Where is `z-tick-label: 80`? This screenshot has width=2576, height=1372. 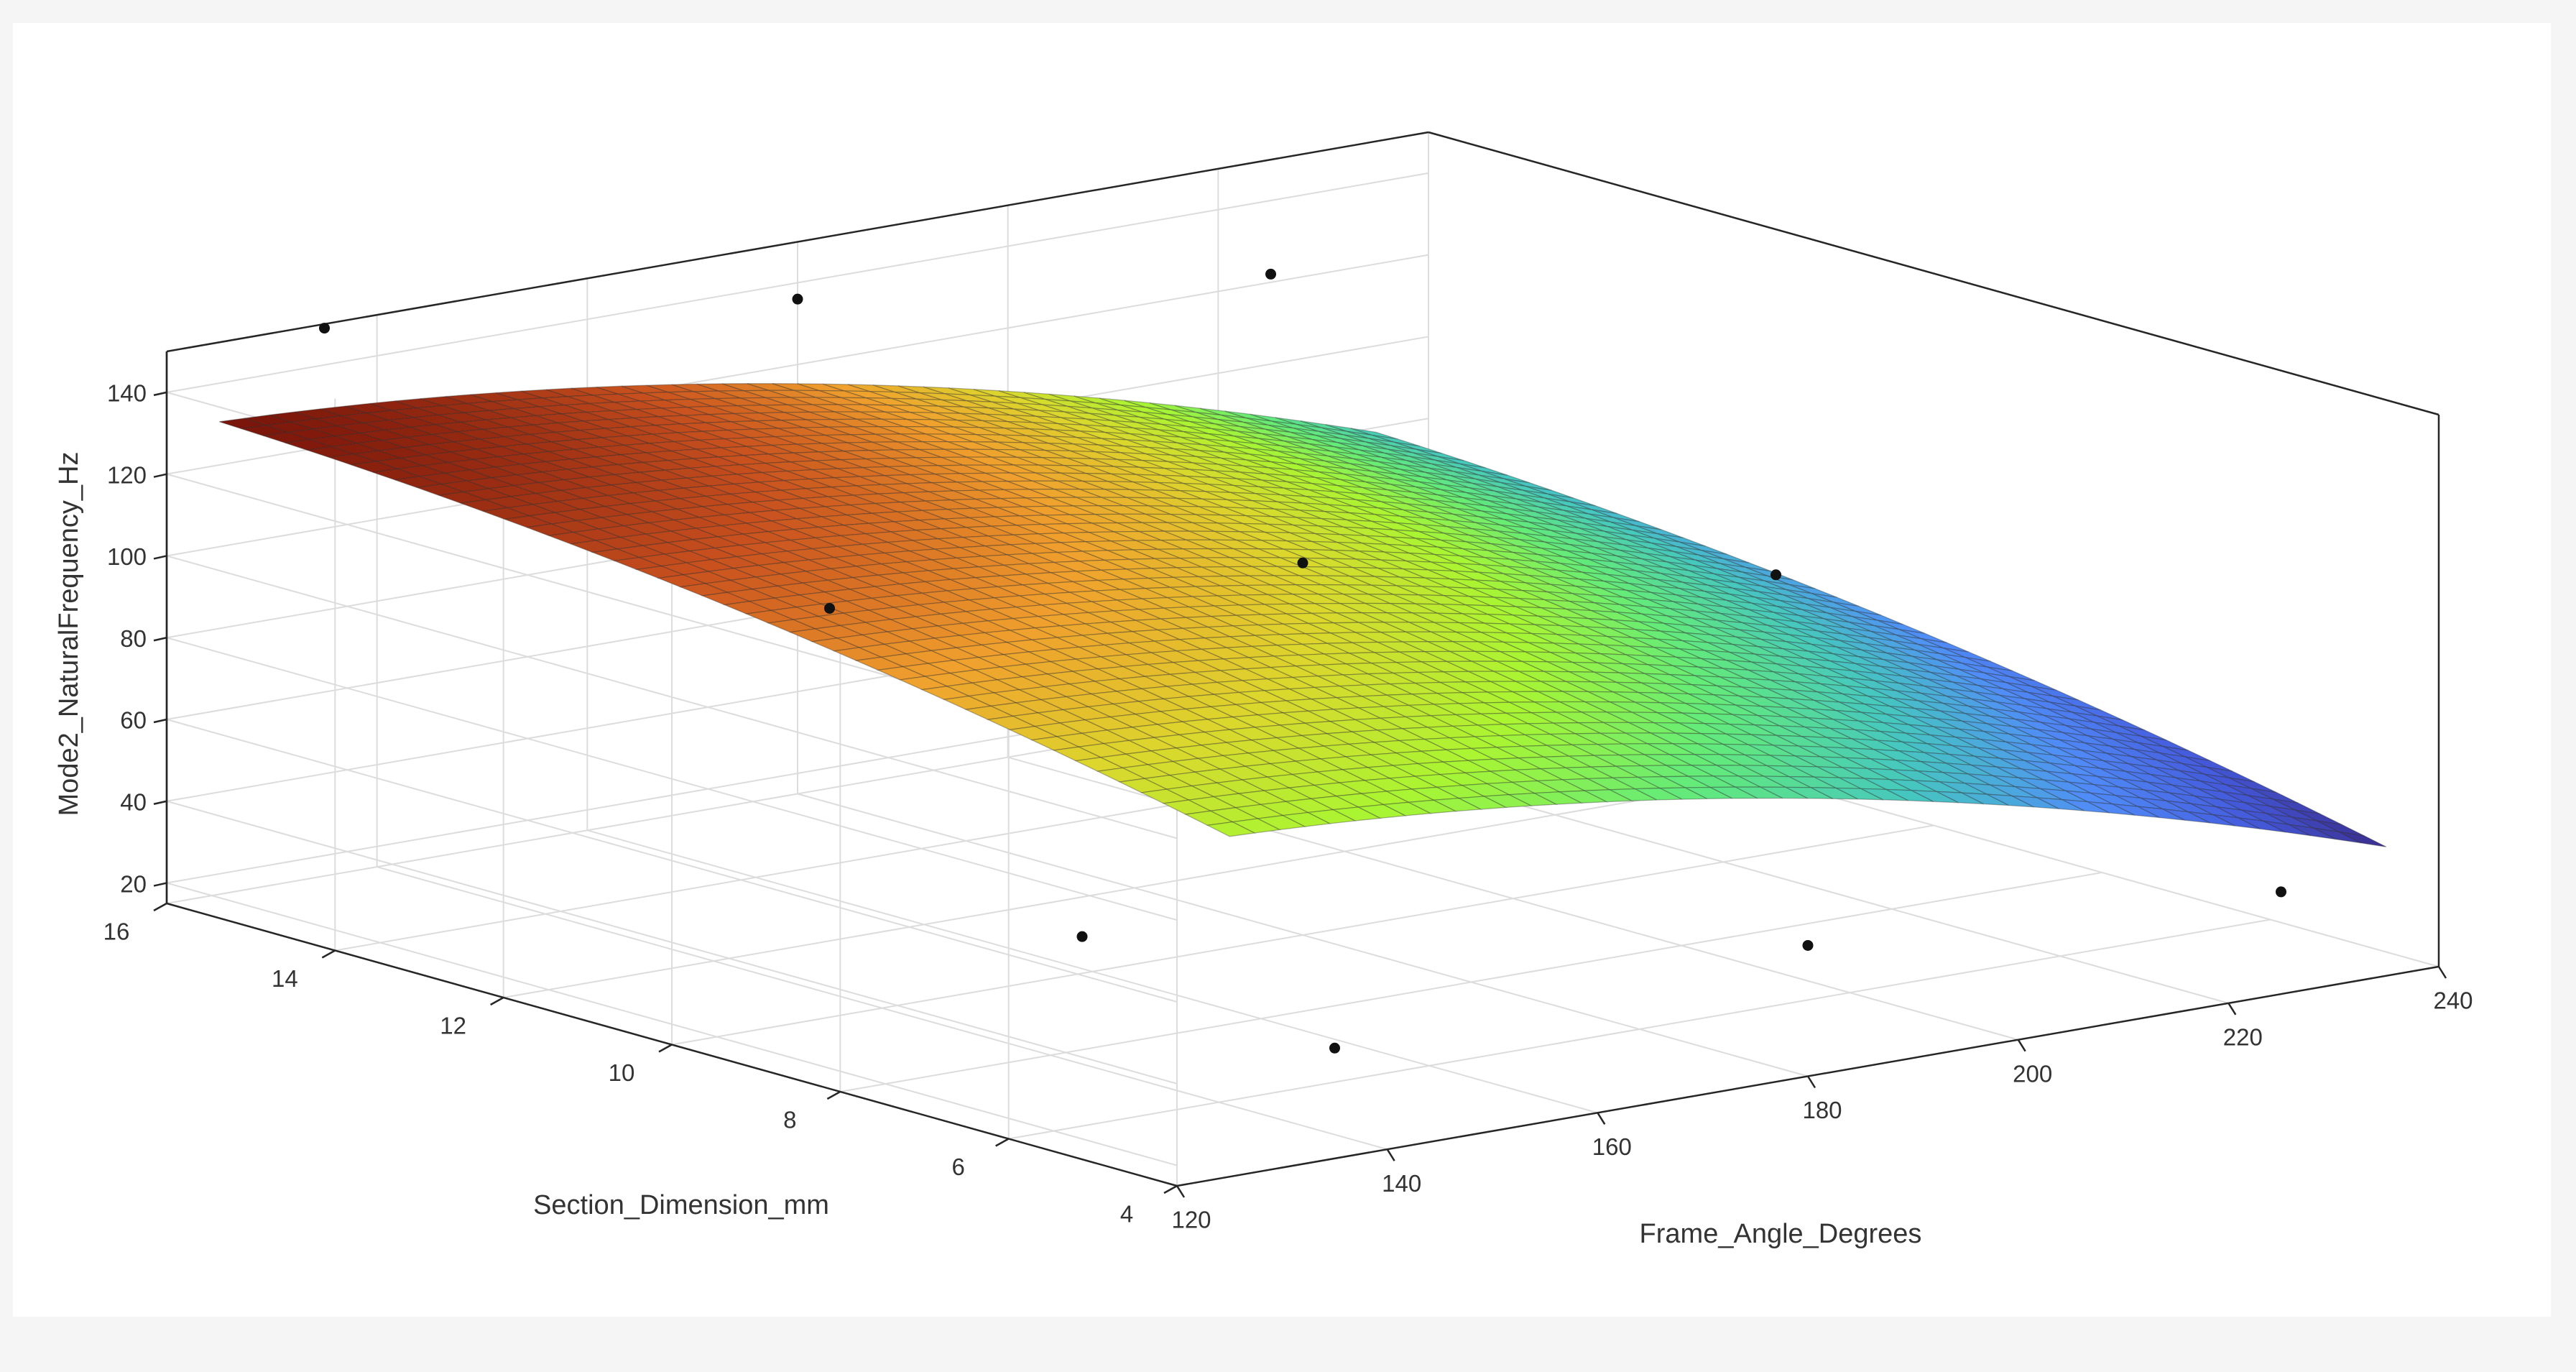 z-tick-label: 80 is located at coordinates (133, 638).